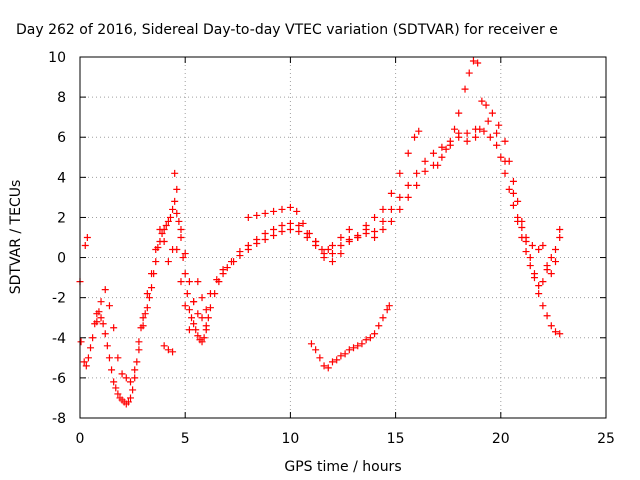  I want to click on y-tick-label: -4, so click(59, 339).